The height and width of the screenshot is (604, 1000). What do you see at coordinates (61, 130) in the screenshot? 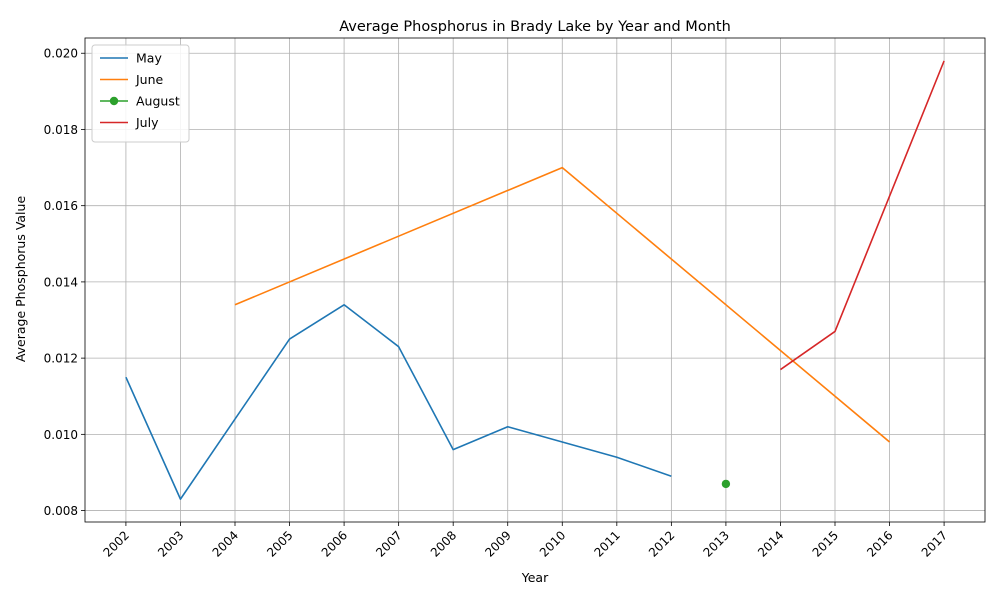
I see `y-tick-label: 0.018` at bounding box center [61, 130].